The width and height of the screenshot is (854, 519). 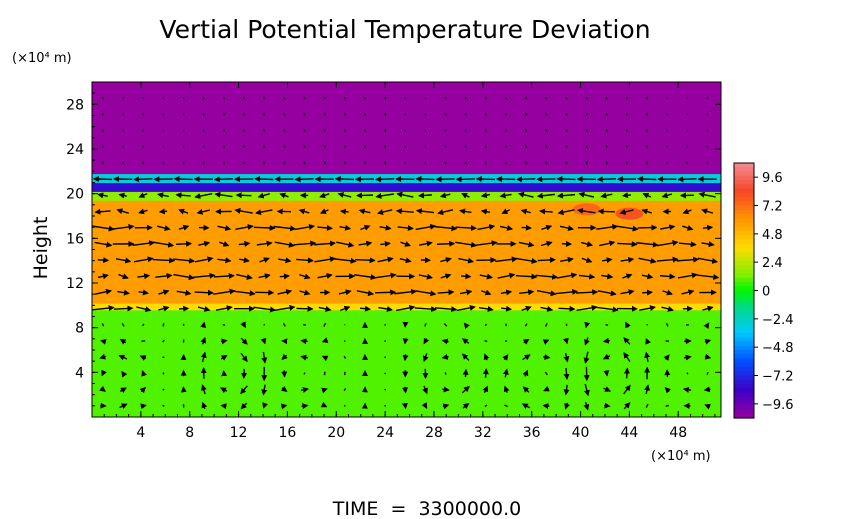 I want to click on x-tick-label: 12, so click(x=239, y=433).